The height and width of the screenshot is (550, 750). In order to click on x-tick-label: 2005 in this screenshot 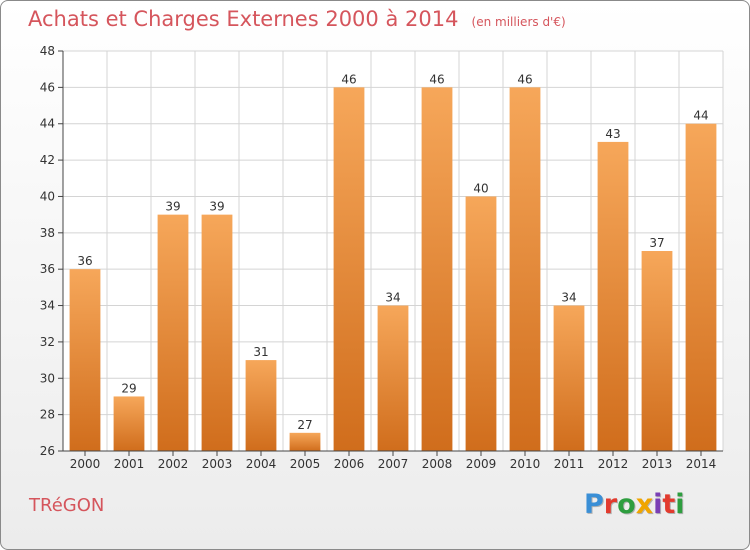, I will do `click(305, 464)`.